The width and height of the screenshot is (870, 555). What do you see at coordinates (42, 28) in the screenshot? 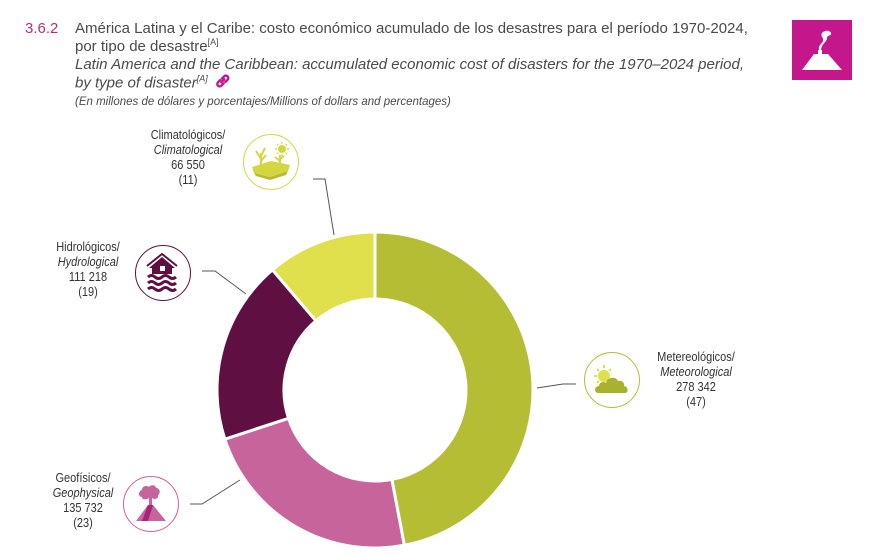
I see `figure-number: 3.6.2` at bounding box center [42, 28].